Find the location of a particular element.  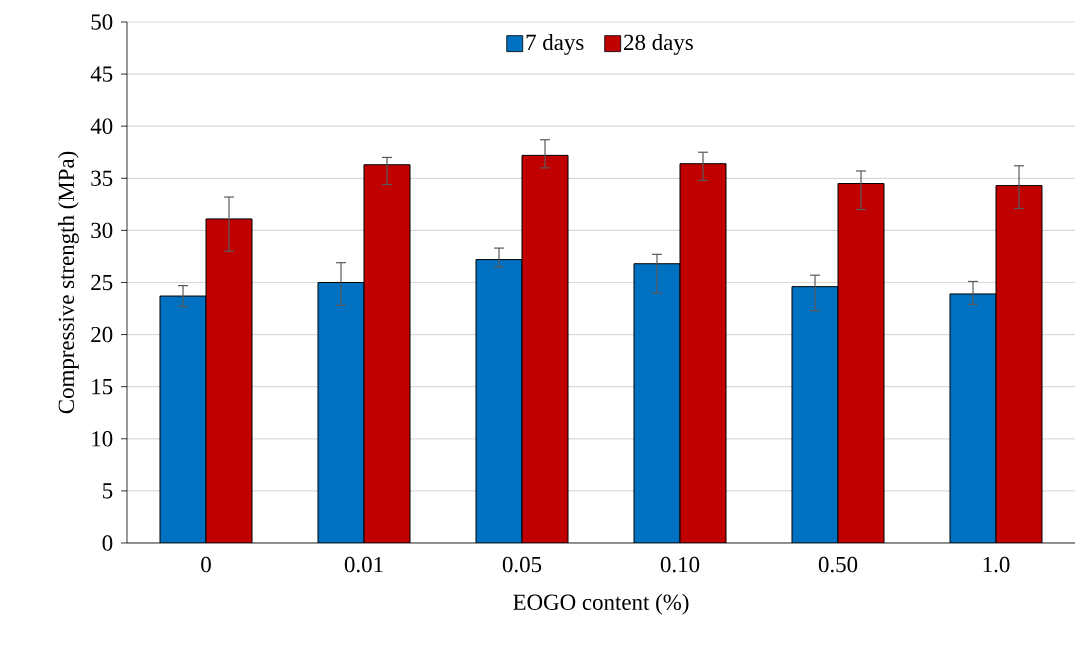

y-tick-label: 5 is located at coordinates (108, 491).